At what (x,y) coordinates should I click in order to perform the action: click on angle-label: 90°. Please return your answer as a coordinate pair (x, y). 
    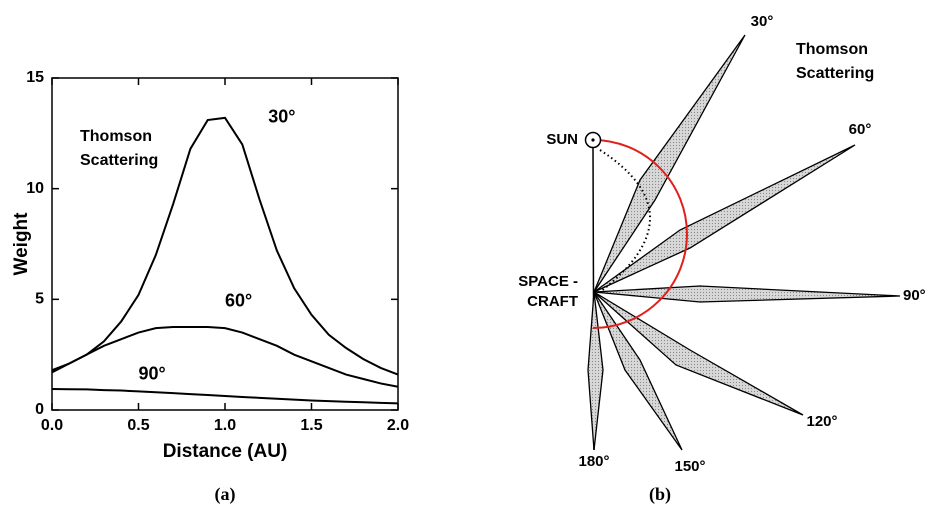
    Looking at the image, I should click on (914, 295).